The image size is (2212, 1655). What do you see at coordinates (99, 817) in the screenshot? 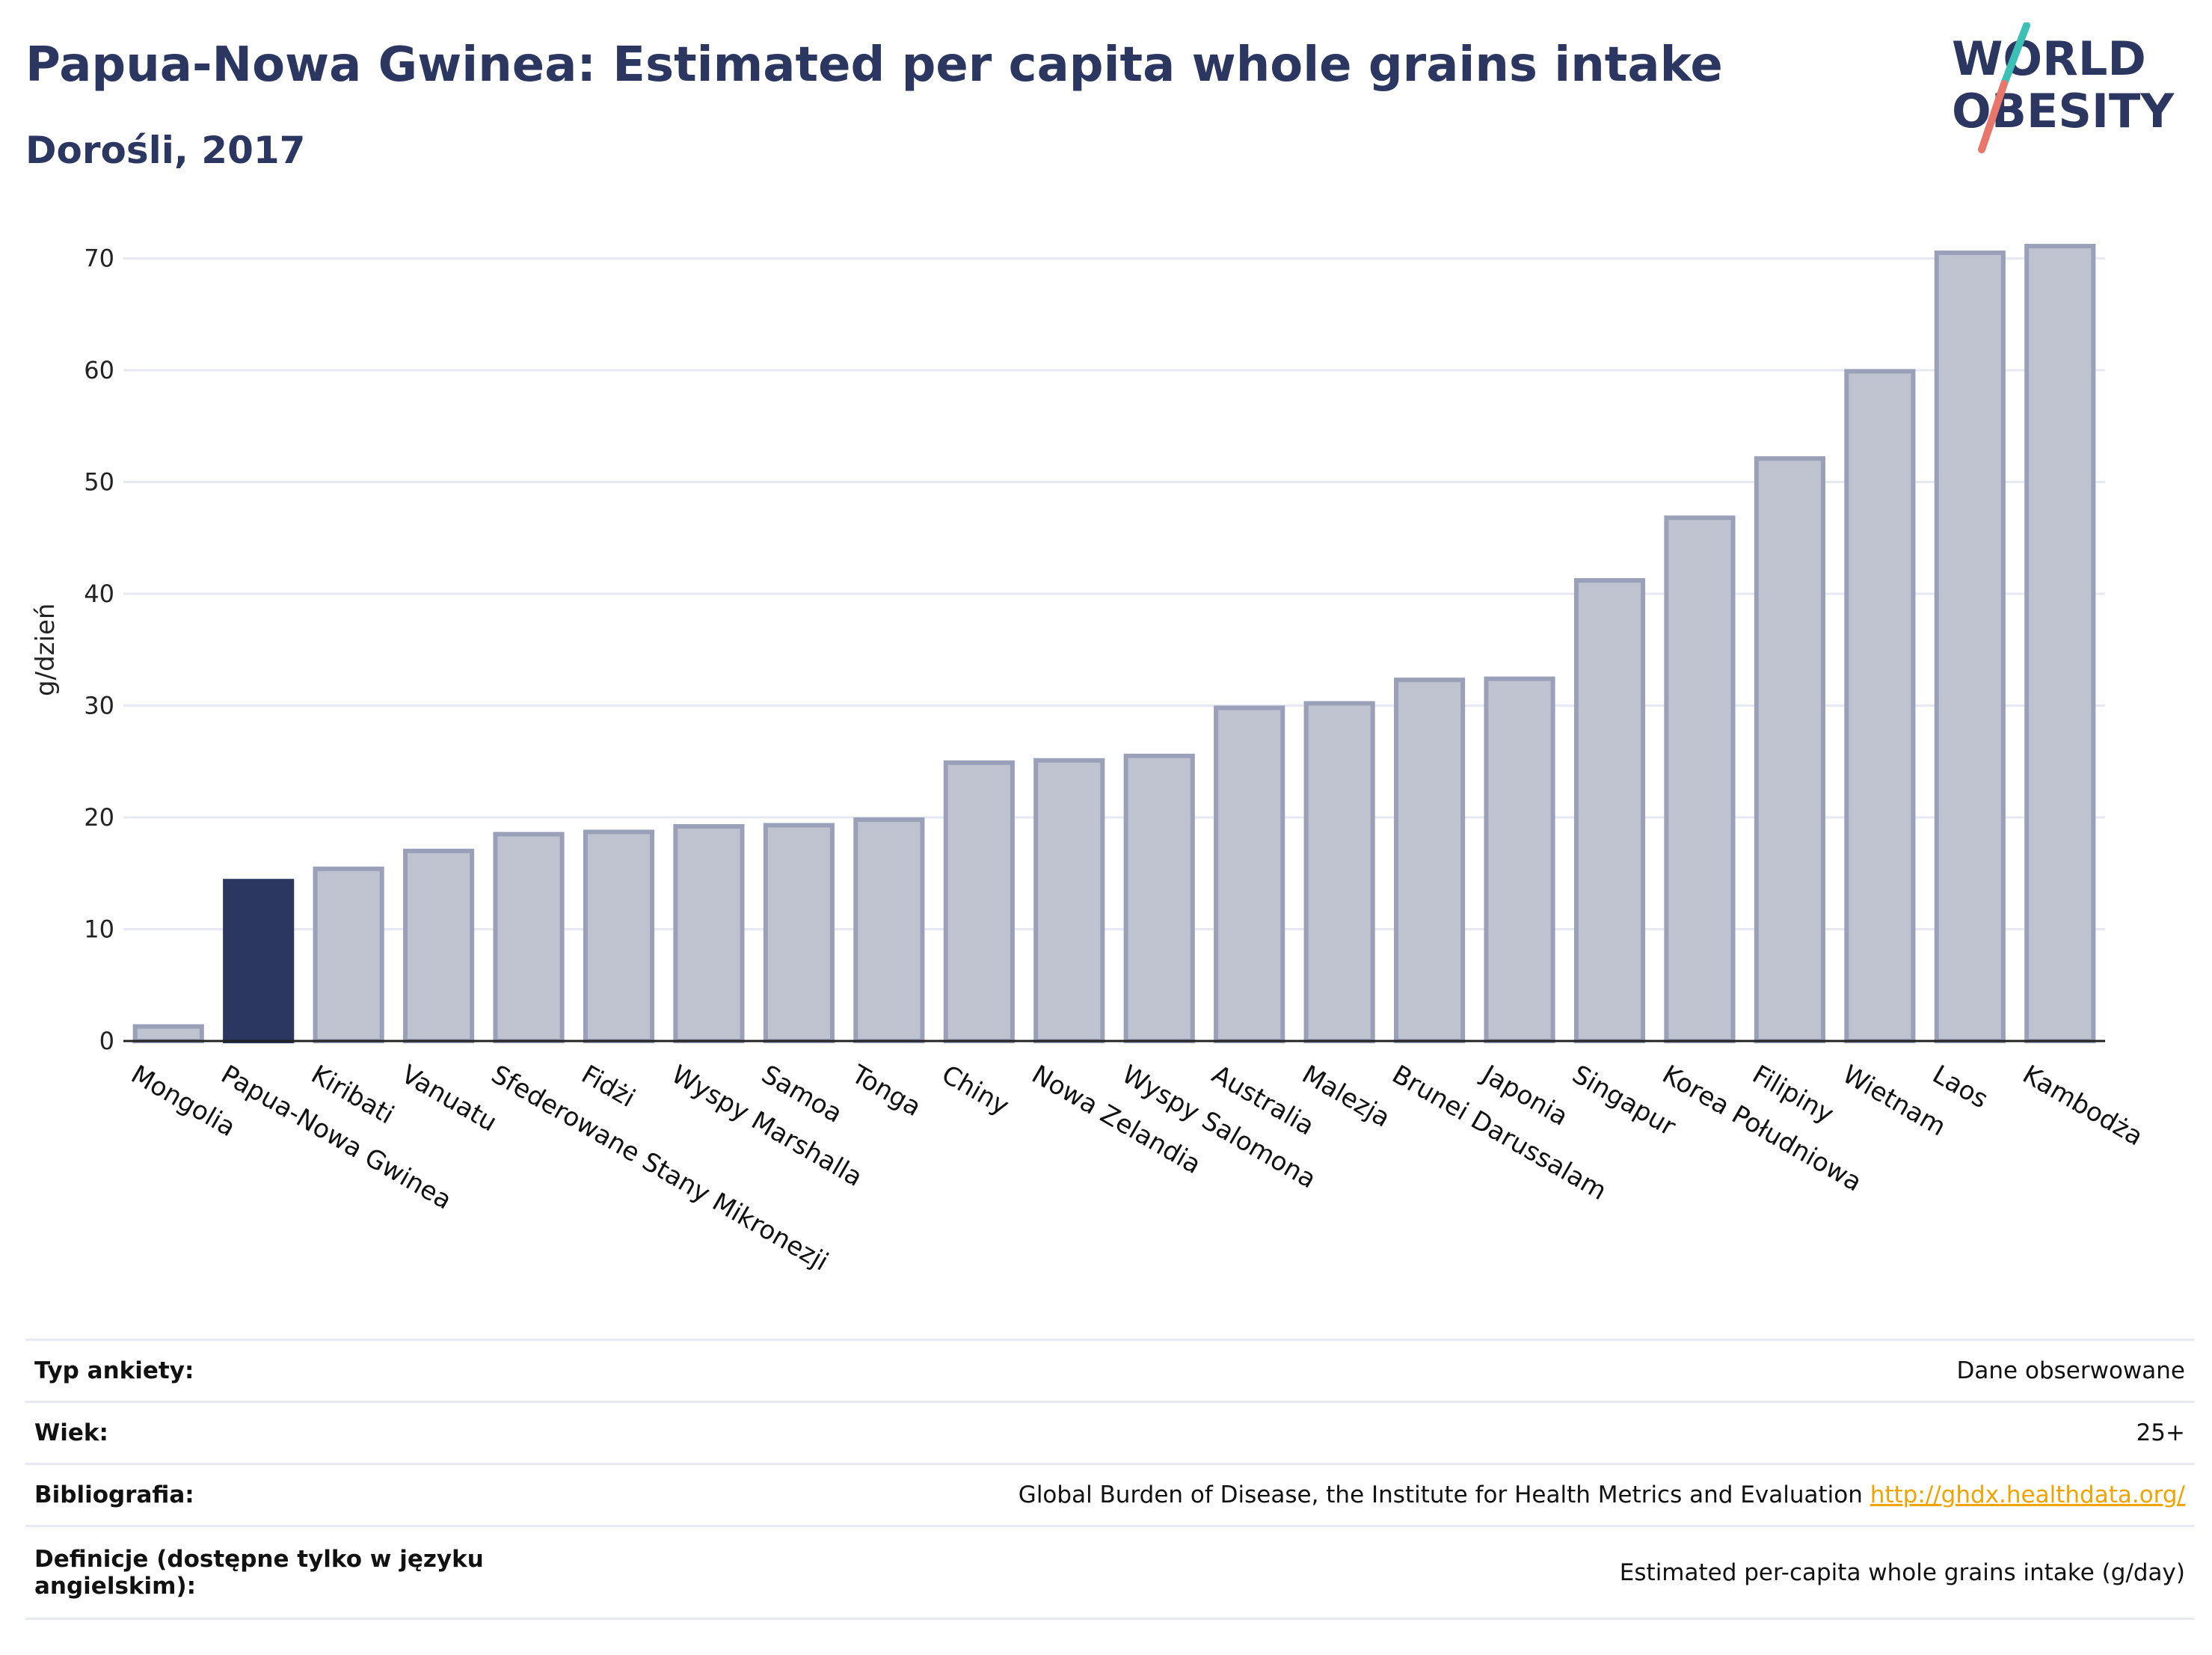
I see `y-tick-label: 20` at bounding box center [99, 817].